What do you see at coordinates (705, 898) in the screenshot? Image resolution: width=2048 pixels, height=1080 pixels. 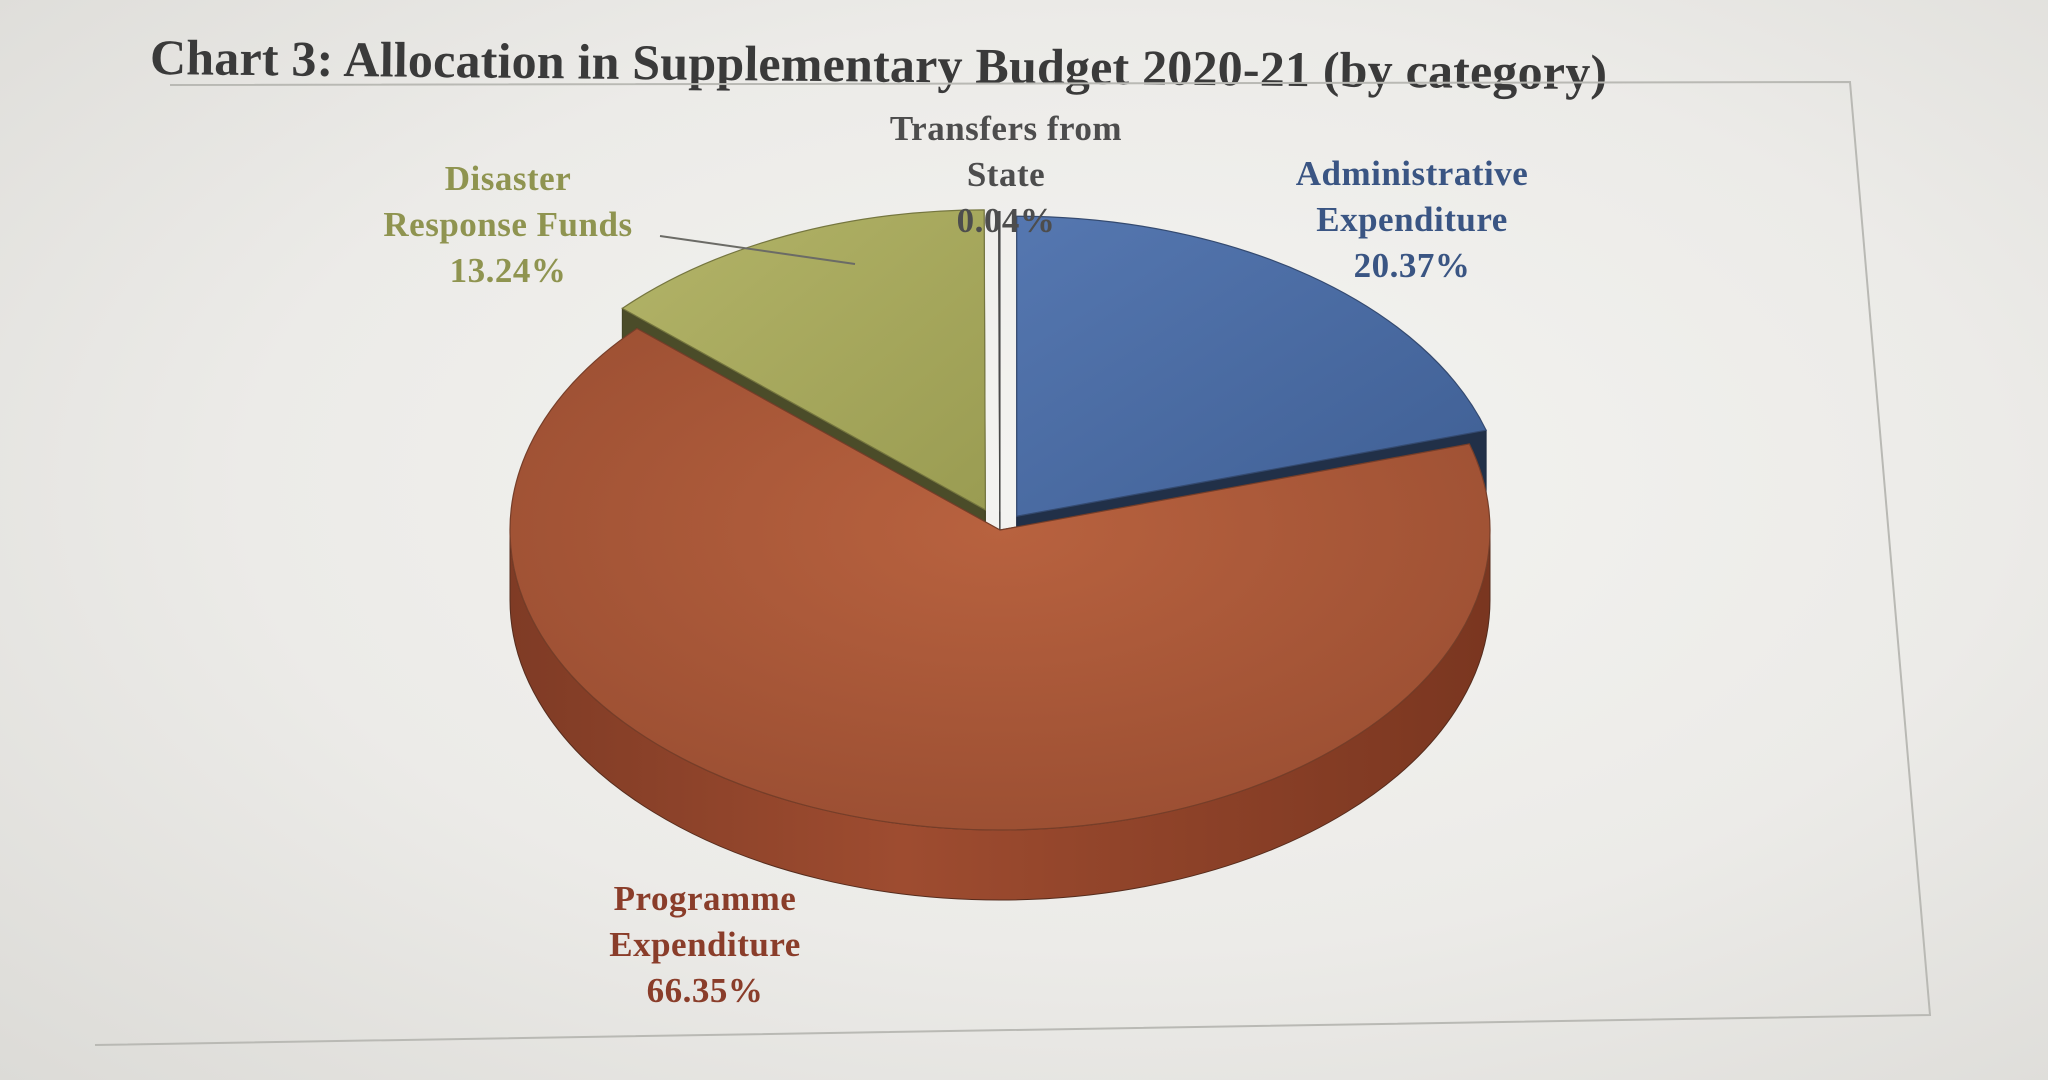 I see `slice-label-programme-expenditure-line-1: Programme` at bounding box center [705, 898].